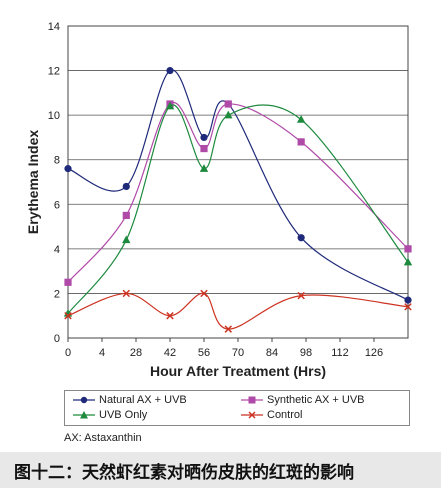 Image resolution: width=441 pixels, height=495 pixels. I want to click on y-tick-label: 0, so click(57, 339).